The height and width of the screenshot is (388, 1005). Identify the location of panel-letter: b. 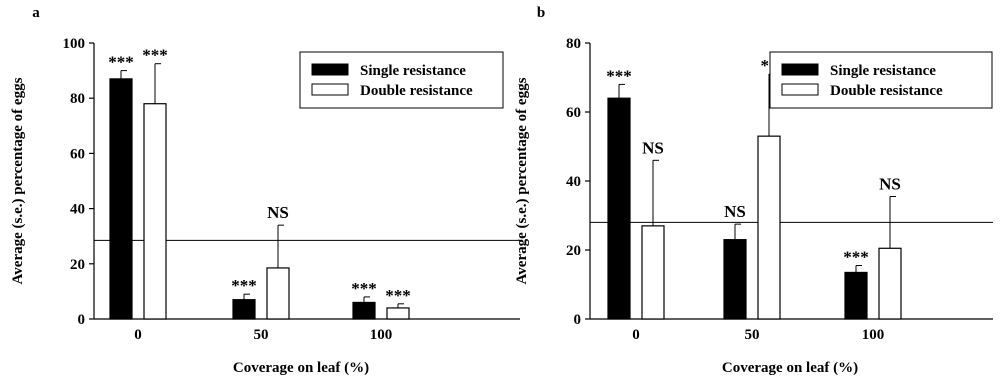
(541, 13).